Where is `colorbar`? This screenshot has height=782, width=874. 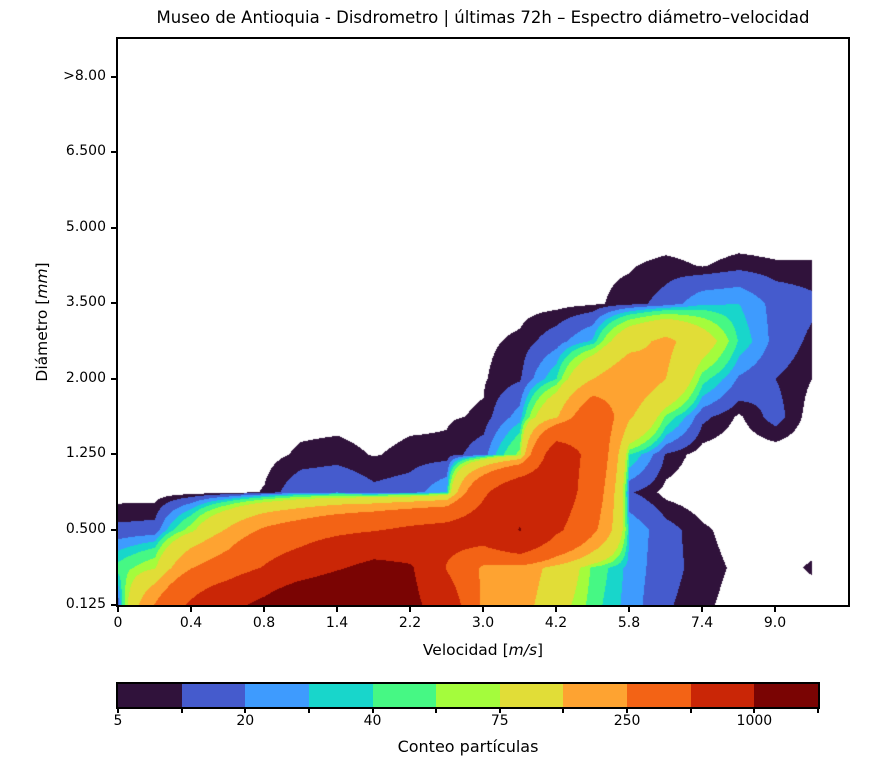
colorbar is located at coordinates (468, 695).